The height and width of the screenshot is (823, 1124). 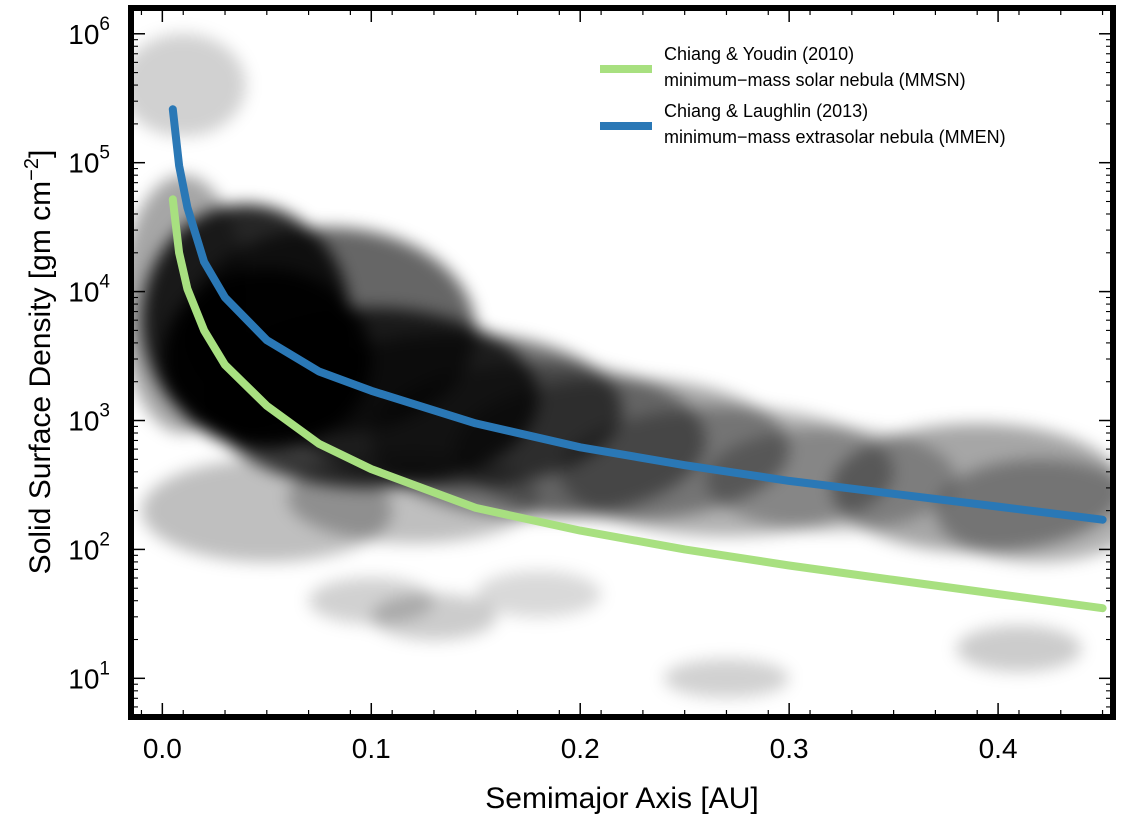 What do you see at coordinates (789, 748) in the screenshot?
I see `x-tick-label: 0.3` at bounding box center [789, 748].